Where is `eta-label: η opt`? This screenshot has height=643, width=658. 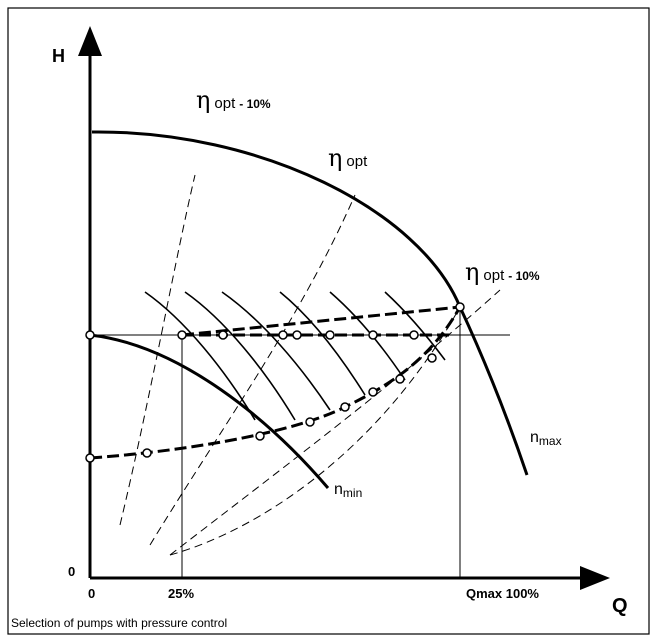
eta-label: η opt is located at coordinates (348, 158).